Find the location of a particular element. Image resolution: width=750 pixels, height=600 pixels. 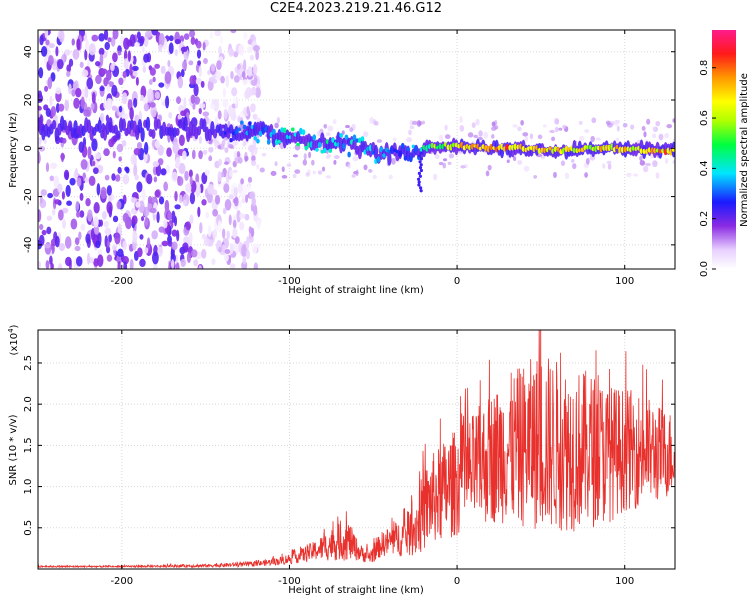

snr-x-tick-label: -100 is located at coordinates (289, 581).